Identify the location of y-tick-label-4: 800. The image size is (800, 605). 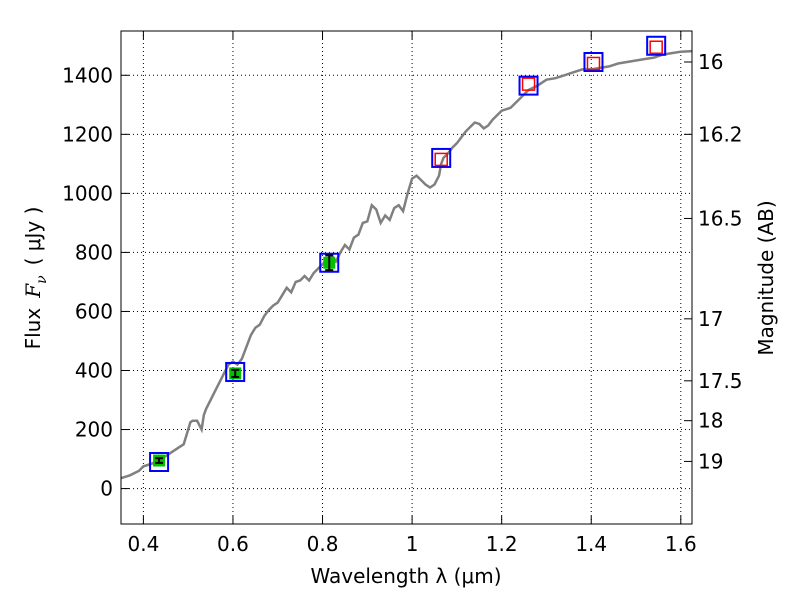
(94, 252).